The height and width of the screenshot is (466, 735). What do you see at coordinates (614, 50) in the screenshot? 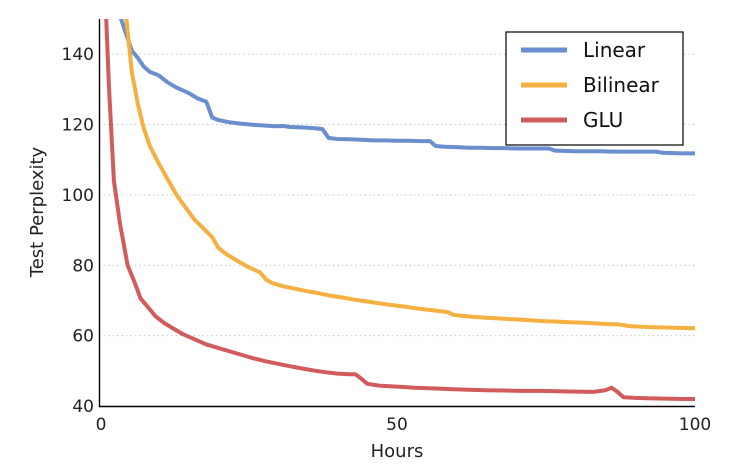
I see `legend-label-linear: Linear` at bounding box center [614, 50].